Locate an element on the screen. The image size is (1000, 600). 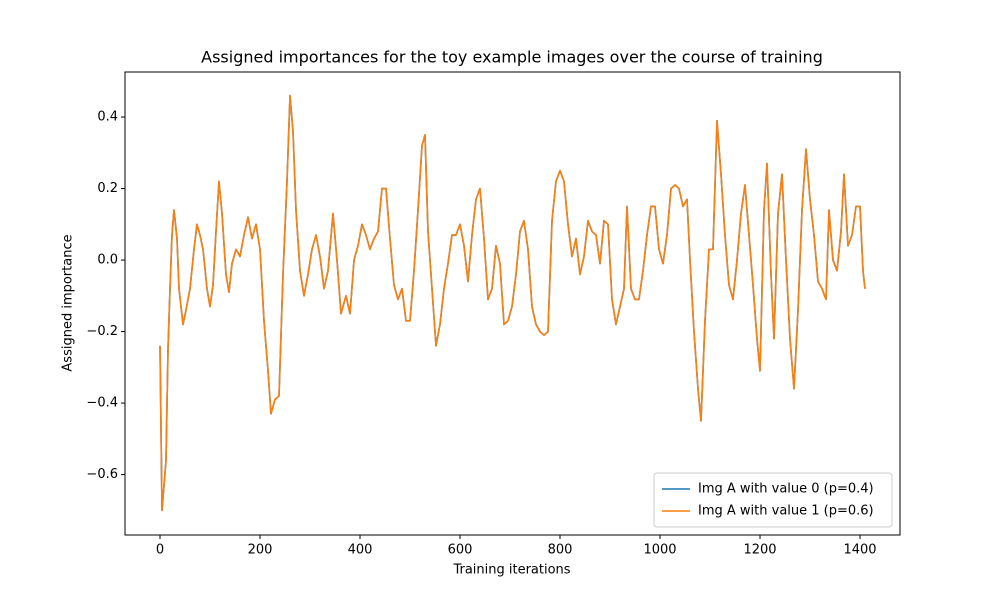
y-tick-label: 0.4 is located at coordinates (107, 117).